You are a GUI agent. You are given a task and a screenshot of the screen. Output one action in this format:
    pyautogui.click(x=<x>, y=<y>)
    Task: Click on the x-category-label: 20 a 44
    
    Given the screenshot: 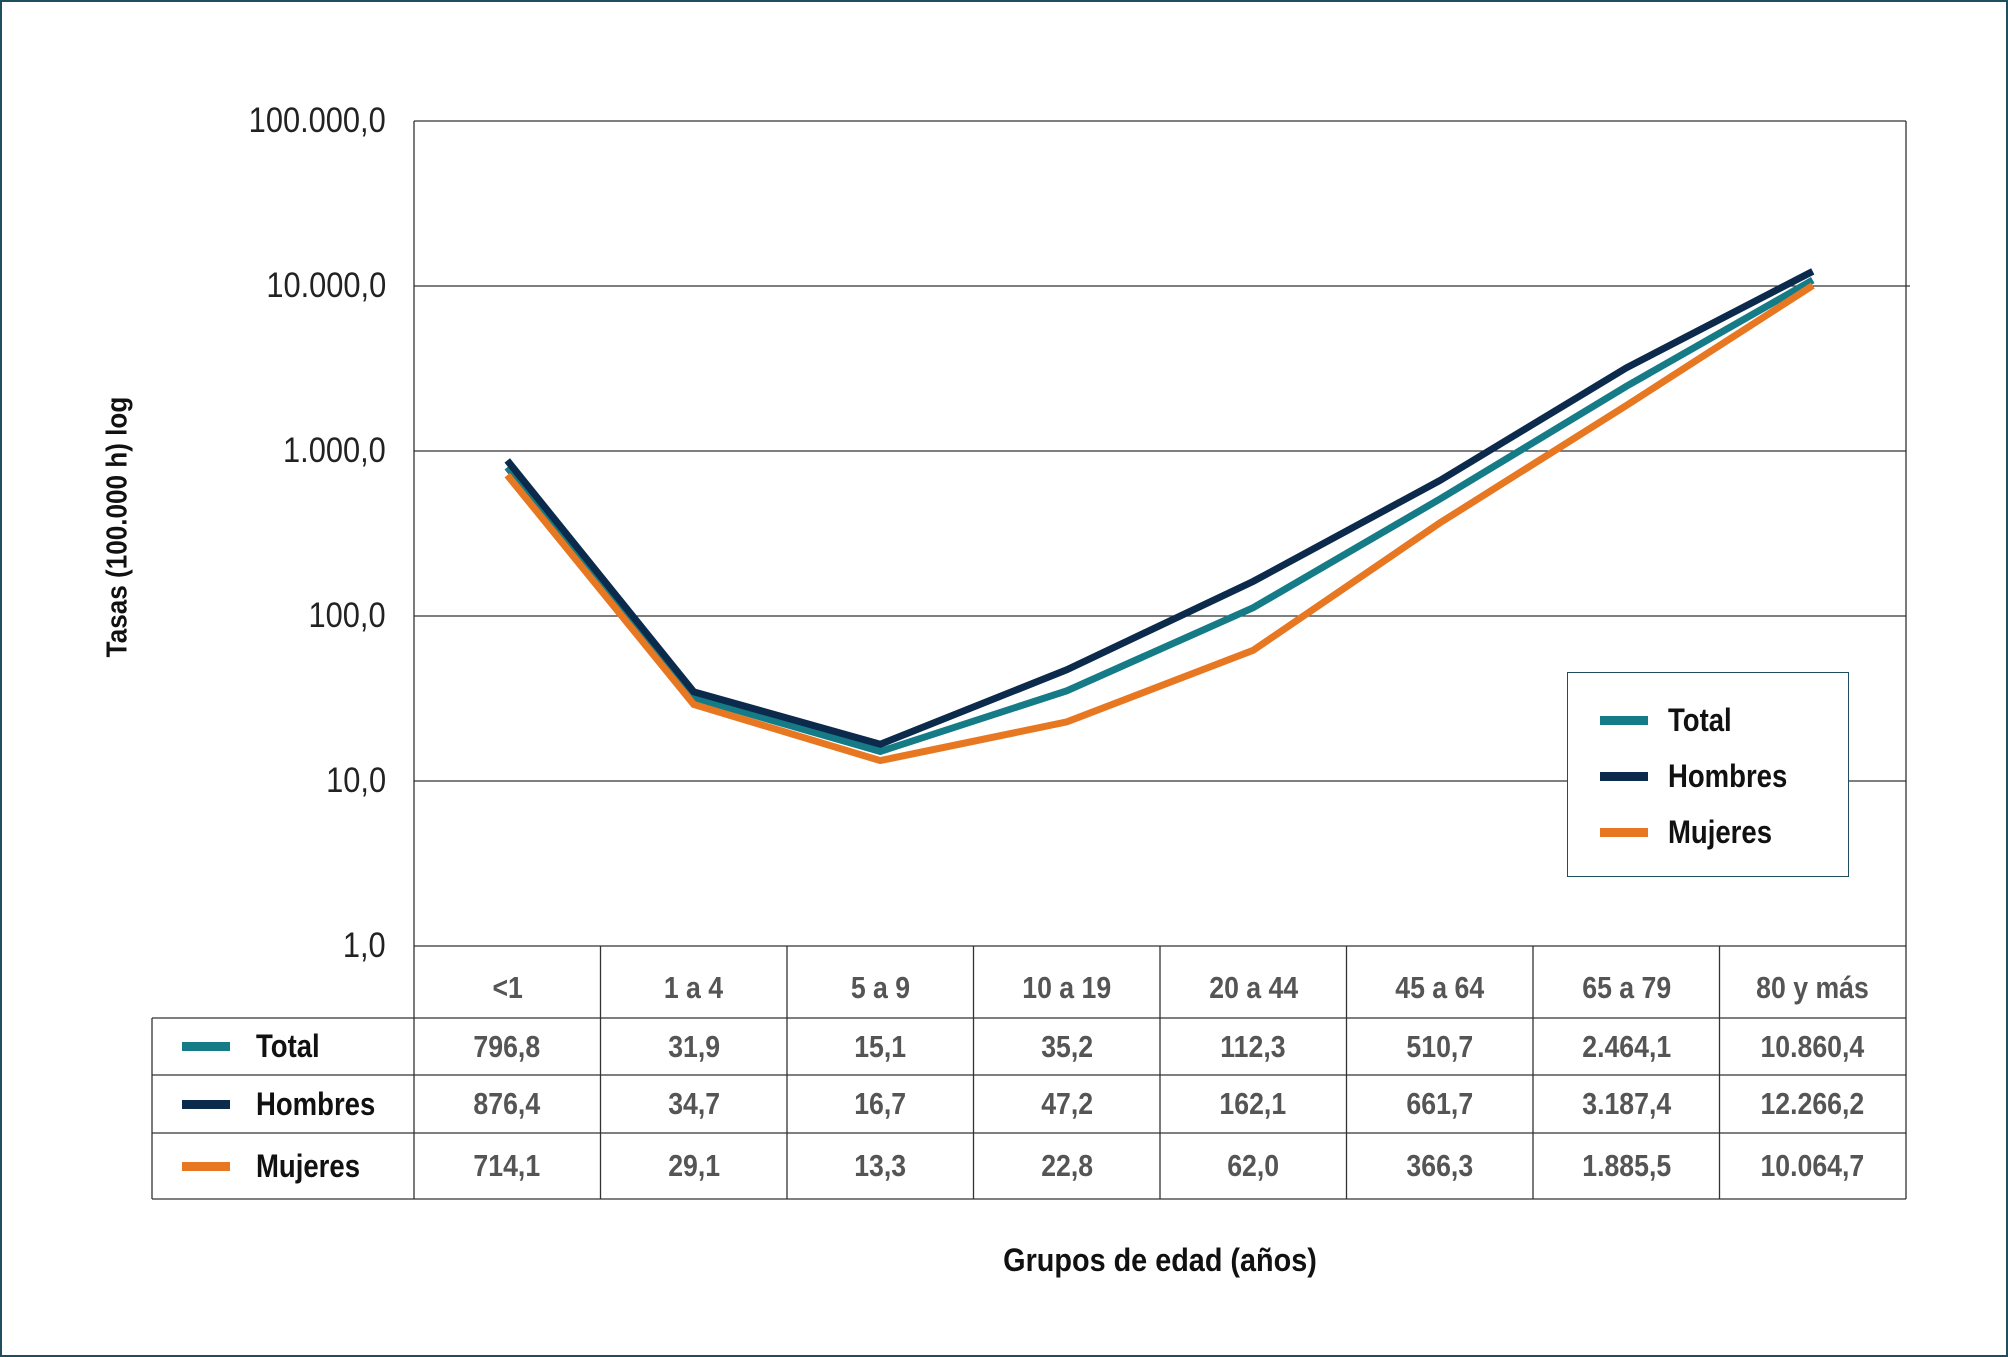 What is the action you would take?
    pyautogui.click(x=1253, y=988)
    